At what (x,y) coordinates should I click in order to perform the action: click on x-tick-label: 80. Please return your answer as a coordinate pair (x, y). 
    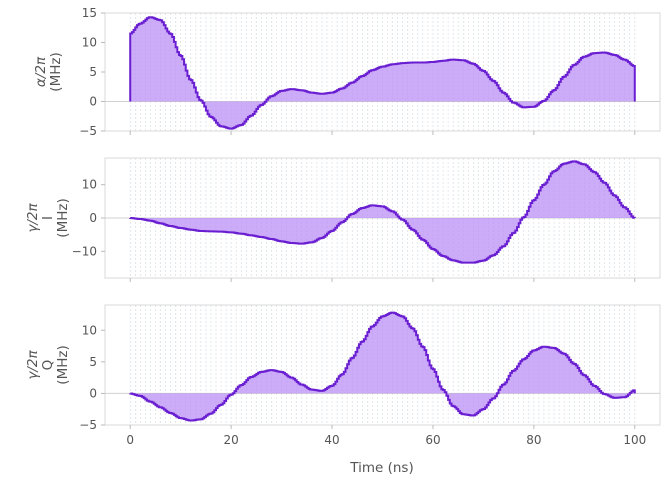
    Looking at the image, I should click on (533, 440).